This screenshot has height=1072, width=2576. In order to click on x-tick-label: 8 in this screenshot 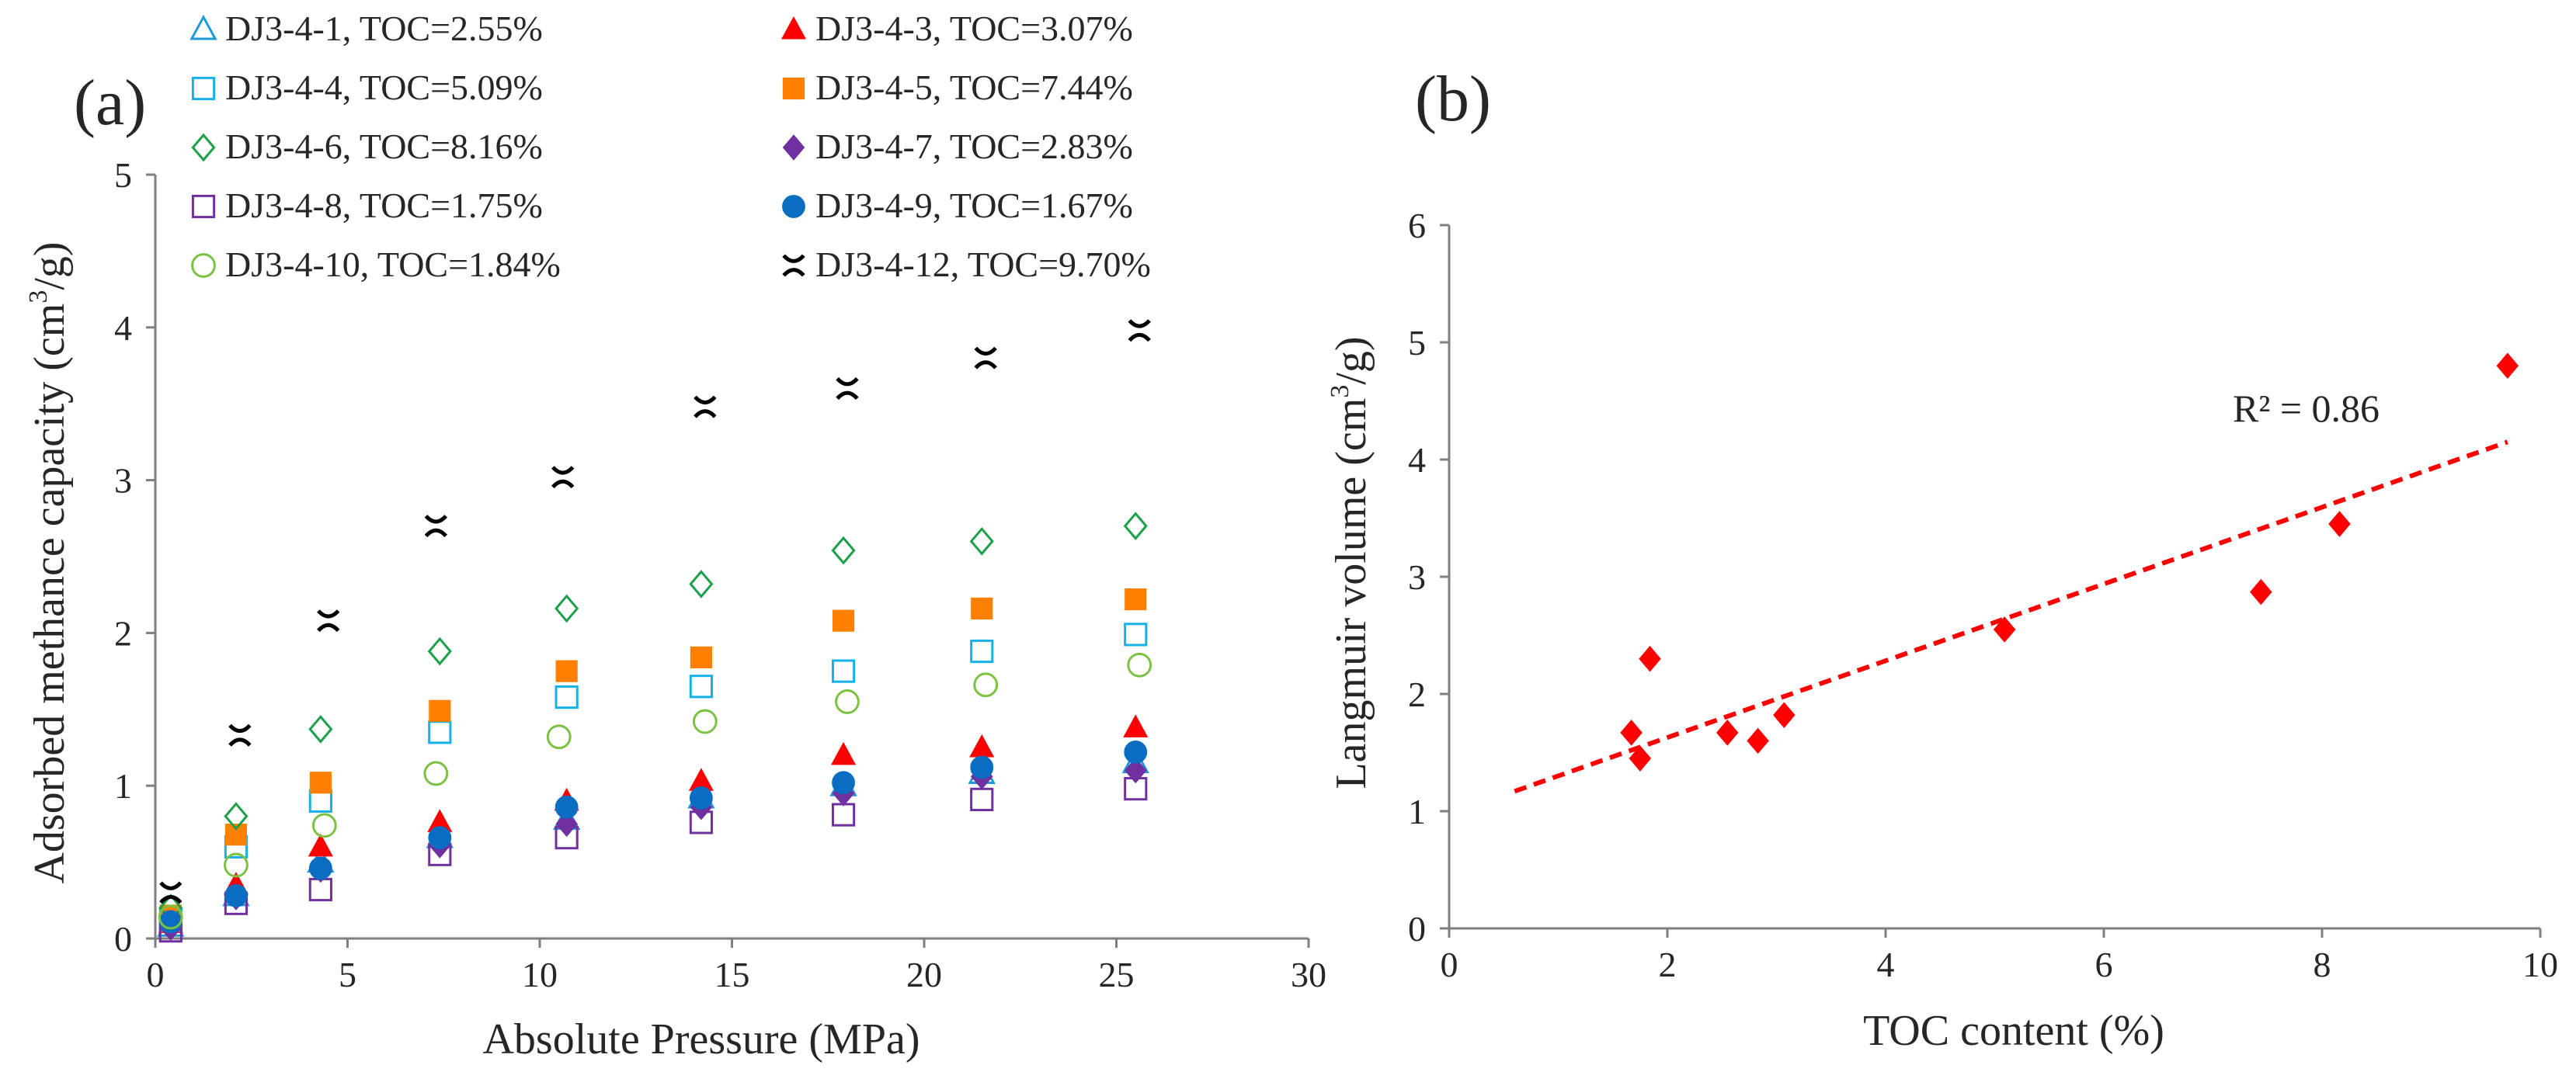, I will do `click(2322, 964)`.